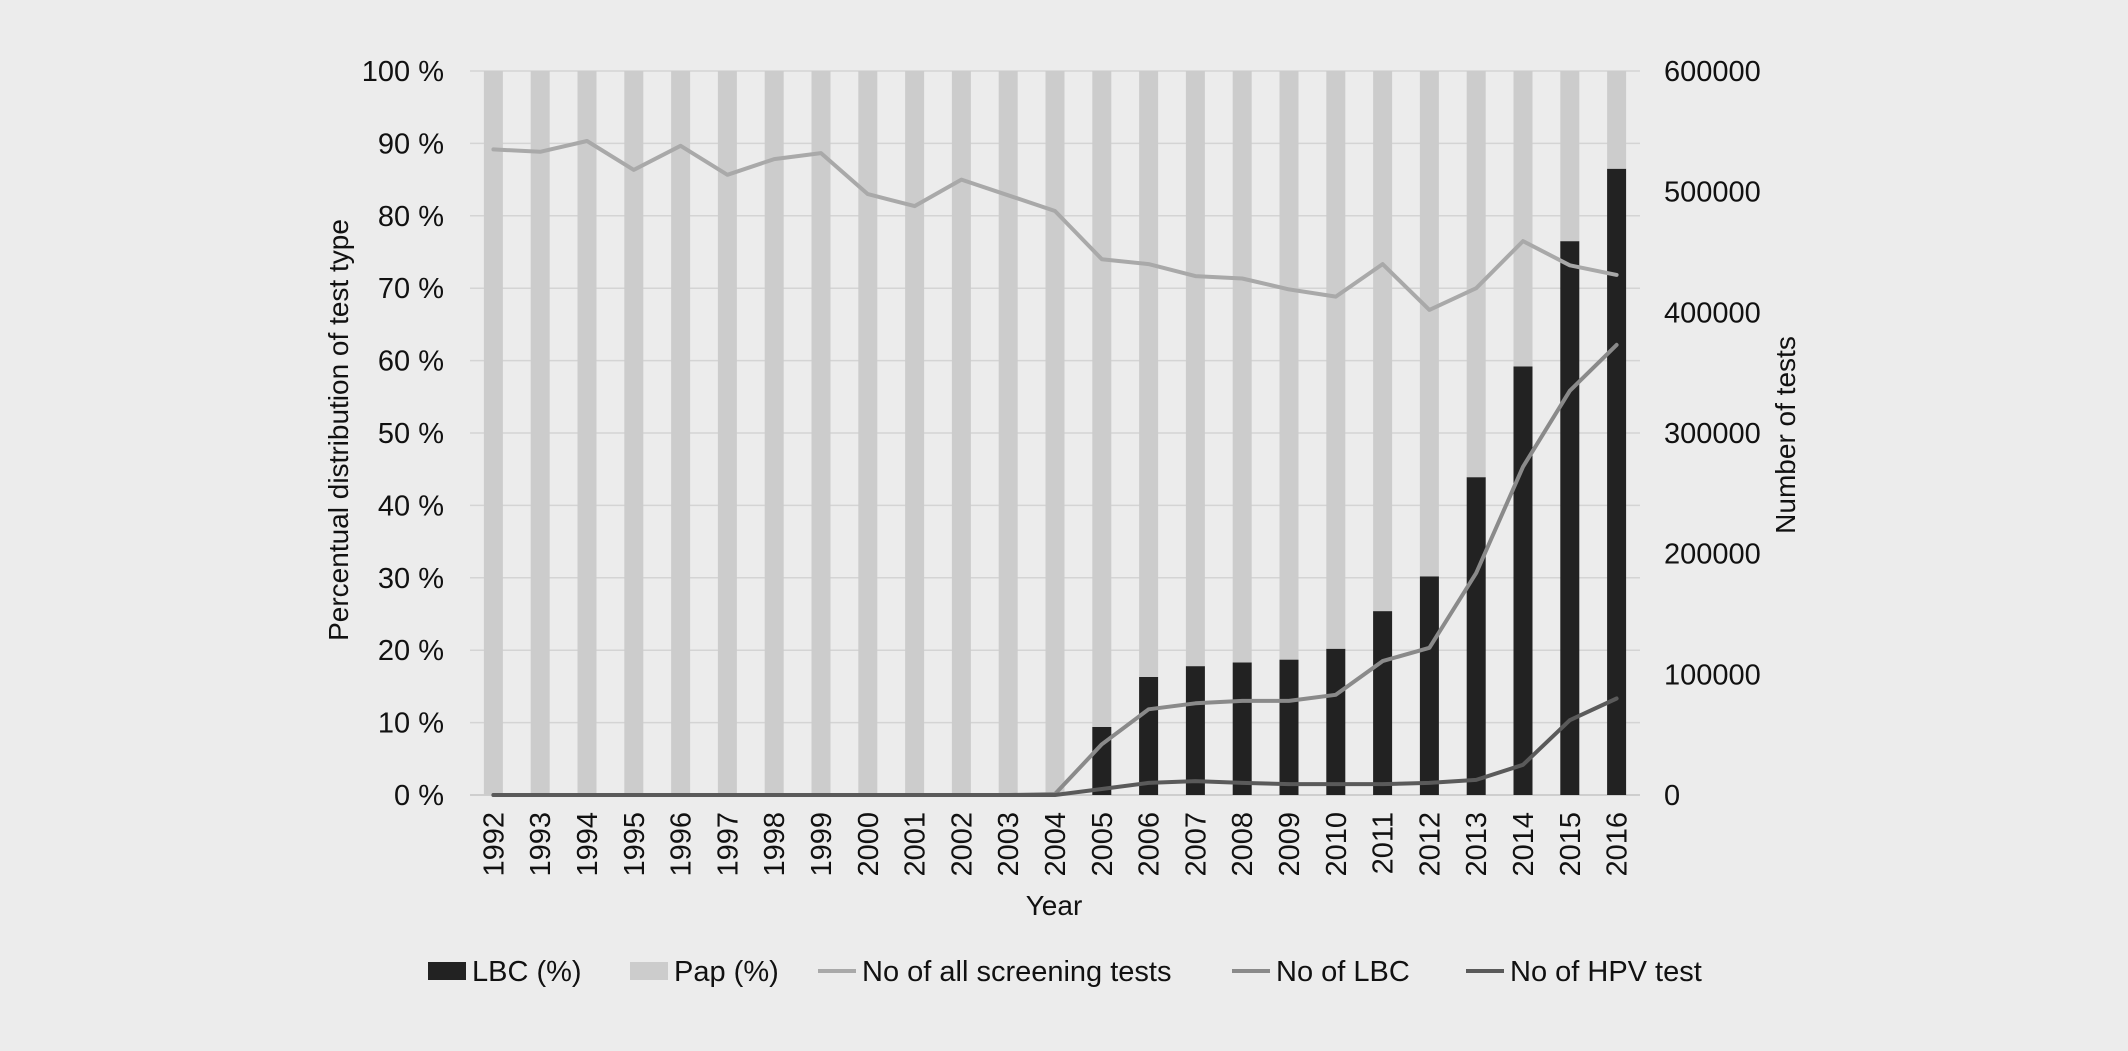 This screenshot has height=1051, width=2128. I want to click on bar-pap-2000, so click(868, 433).